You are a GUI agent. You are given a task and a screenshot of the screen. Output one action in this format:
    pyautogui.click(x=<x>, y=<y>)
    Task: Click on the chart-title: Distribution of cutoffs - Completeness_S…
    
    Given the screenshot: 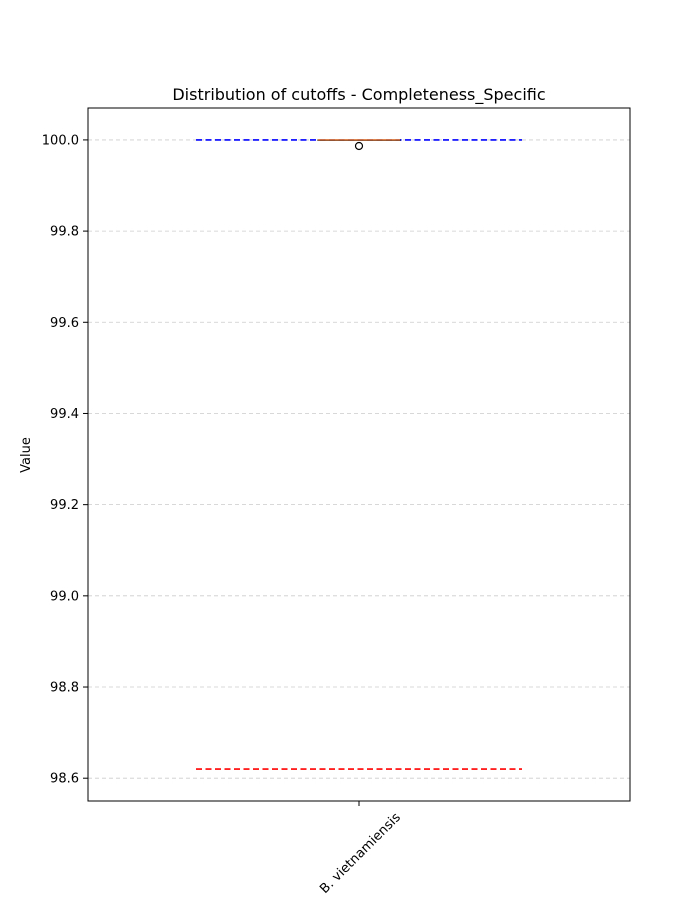 What is the action you would take?
    pyautogui.click(x=358, y=95)
    